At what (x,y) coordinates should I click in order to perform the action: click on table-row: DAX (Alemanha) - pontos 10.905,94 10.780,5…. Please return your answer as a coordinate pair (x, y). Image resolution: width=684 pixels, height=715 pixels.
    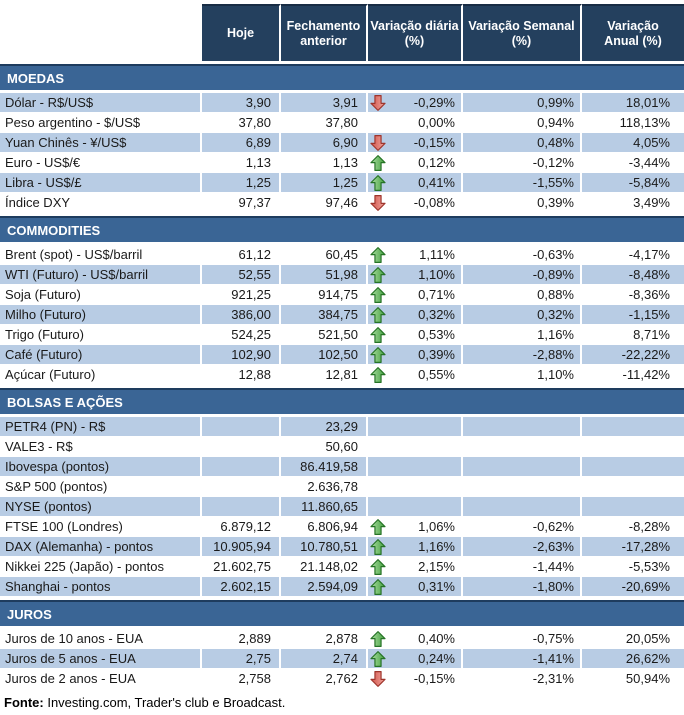
    Looking at the image, I should click on (342, 547).